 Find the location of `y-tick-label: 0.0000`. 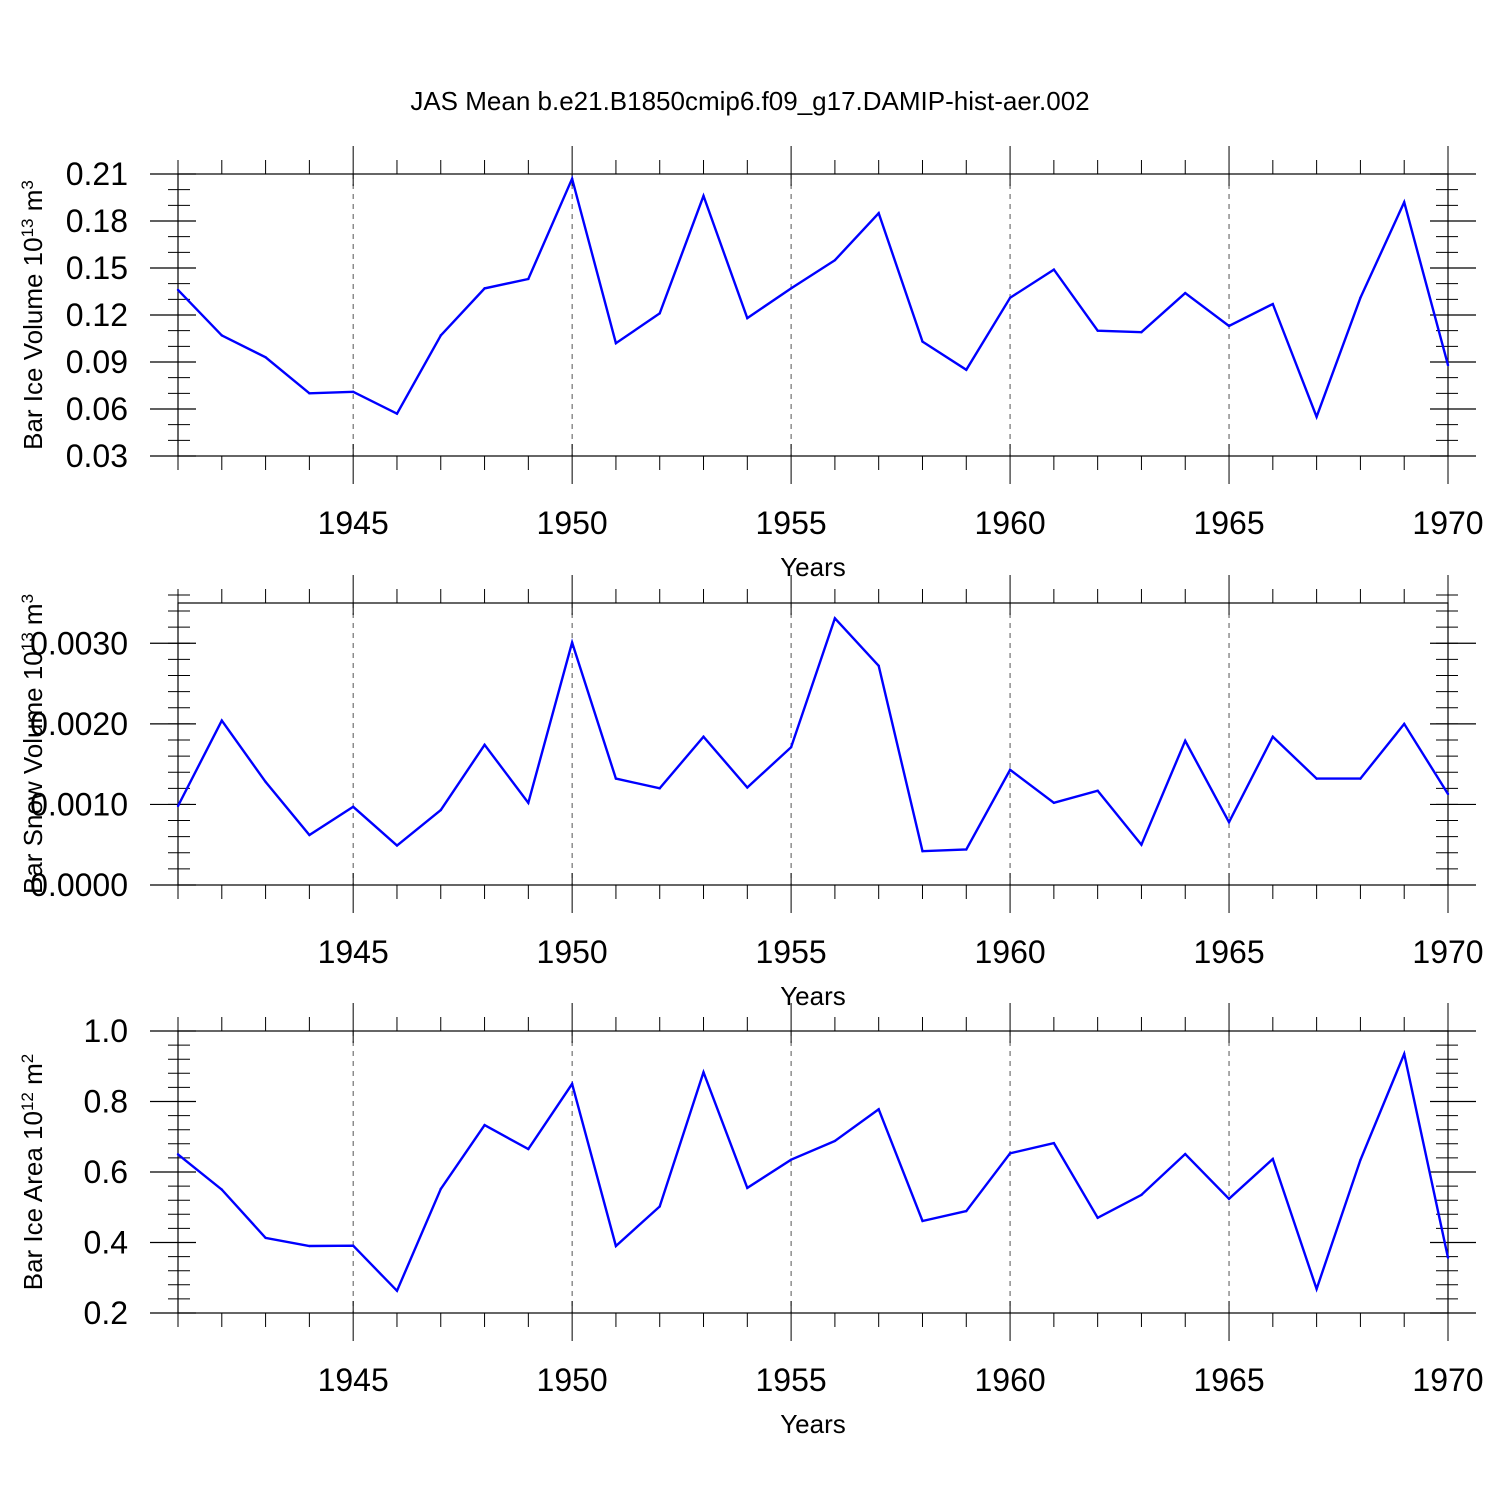

y-tick-label: 0.0000 is located at coordinates (79, 885).